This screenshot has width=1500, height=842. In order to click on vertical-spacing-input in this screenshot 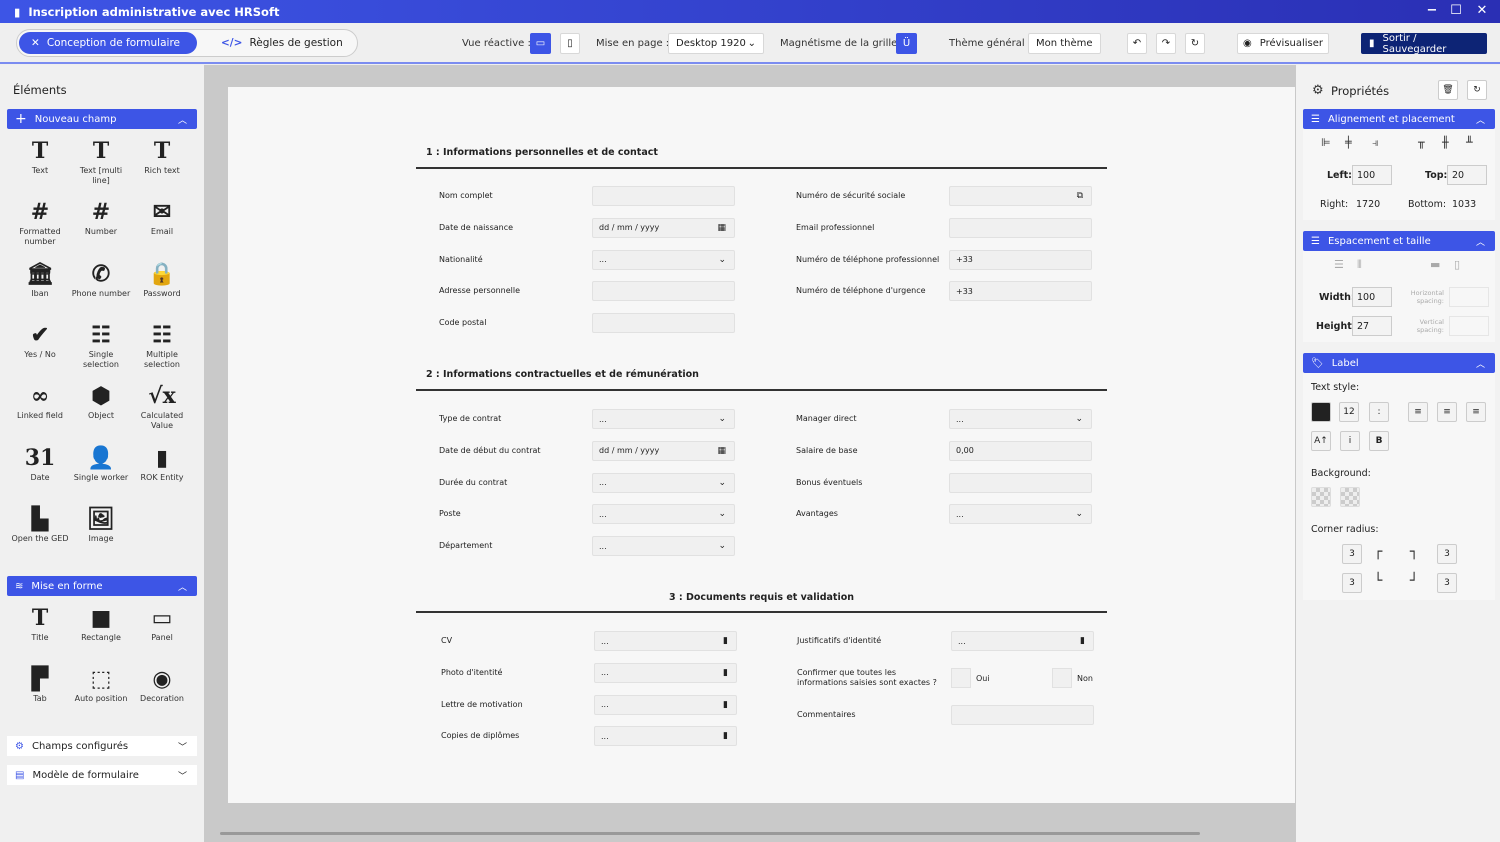, I will do `click(1469, 326)`.